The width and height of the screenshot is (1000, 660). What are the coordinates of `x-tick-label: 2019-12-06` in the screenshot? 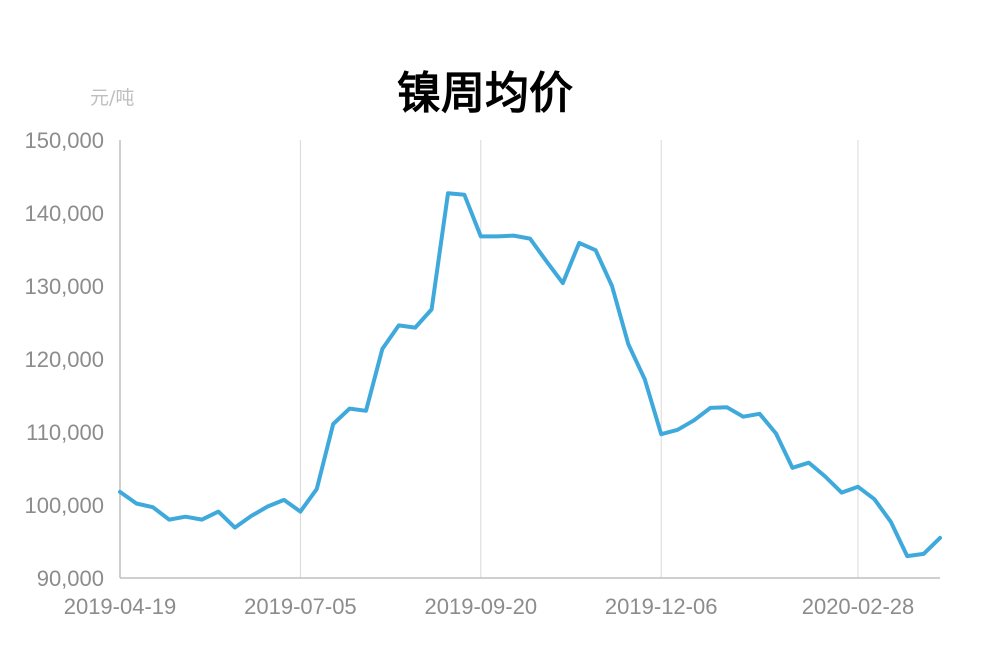 It's located at (661, 606).